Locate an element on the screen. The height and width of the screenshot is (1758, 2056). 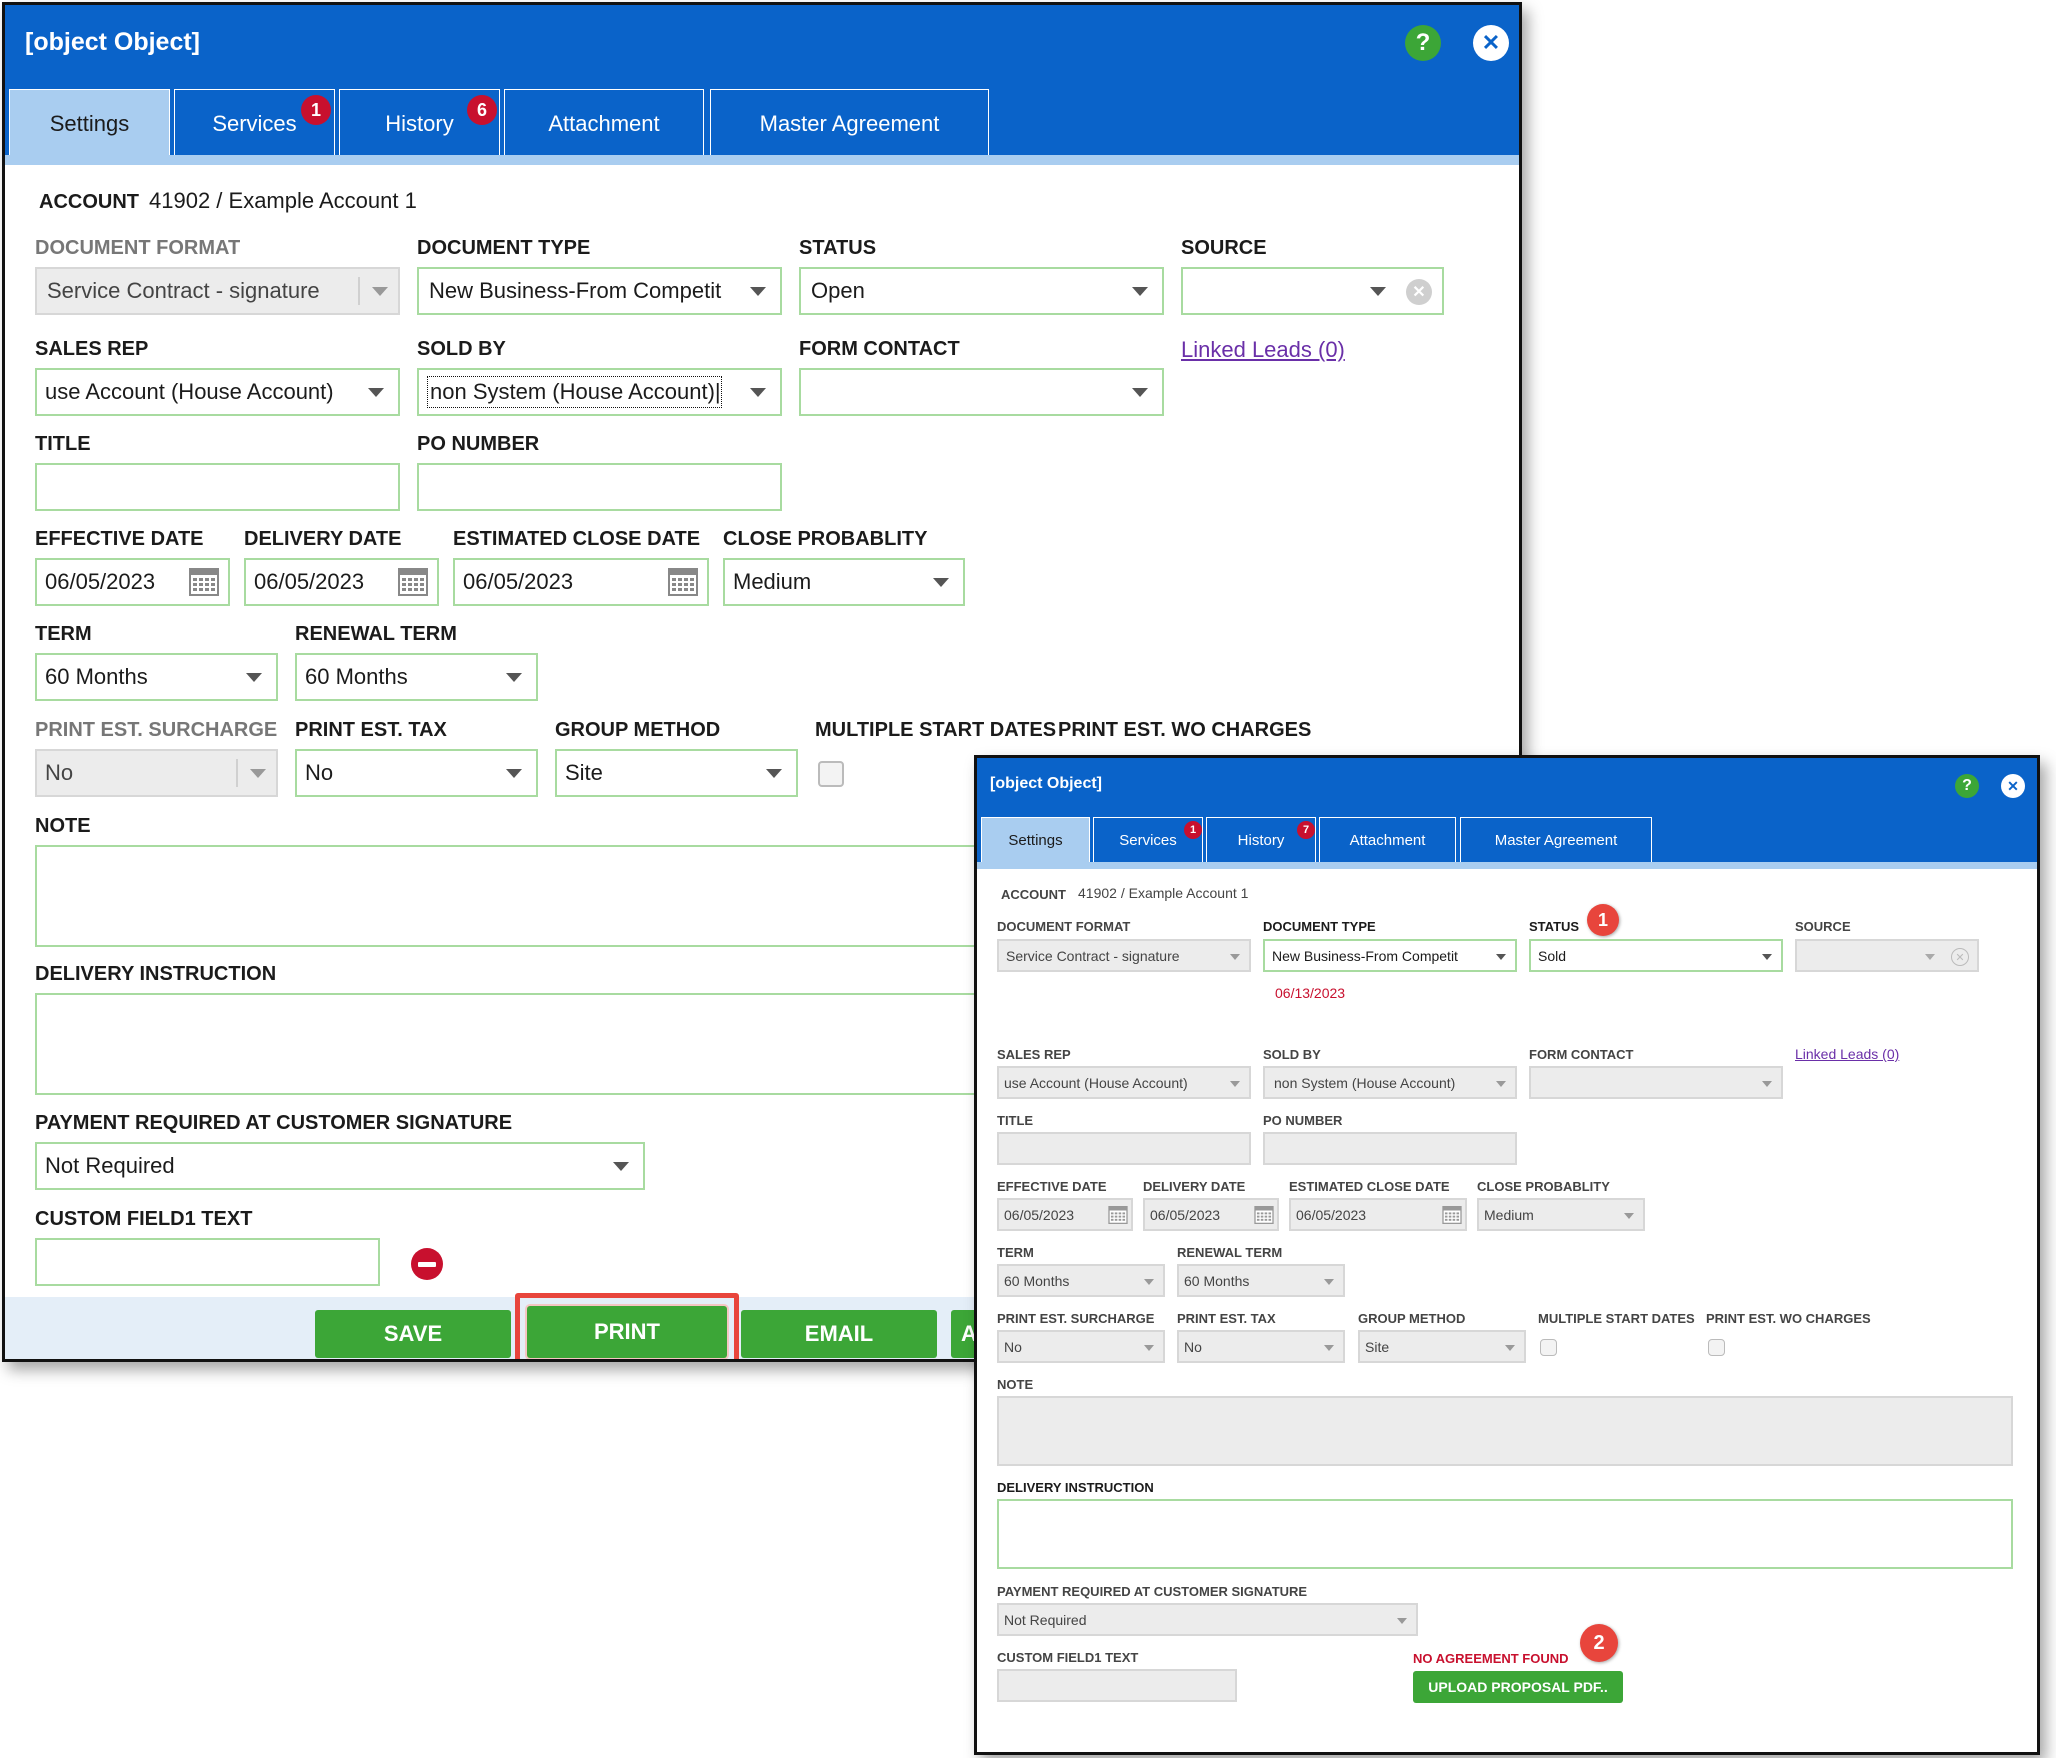
estimated-close-date-label: ESTIMATED CLOSE DATE is located at coordinates (577, 539).